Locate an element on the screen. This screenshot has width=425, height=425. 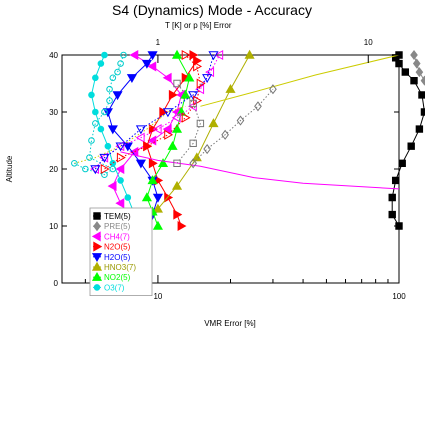
legend-label-6: NO2(5) is located at coordinates (117, 277).